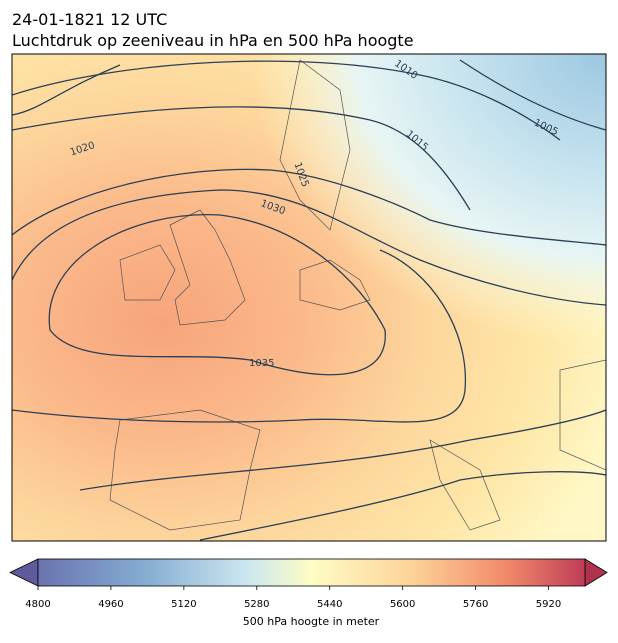 The width and height of the screenshot is (618, 643). What do you see at coordinates (402, 604) in the screenshot?
I see `tick-label: 5600` at bounding box center [402, 604].